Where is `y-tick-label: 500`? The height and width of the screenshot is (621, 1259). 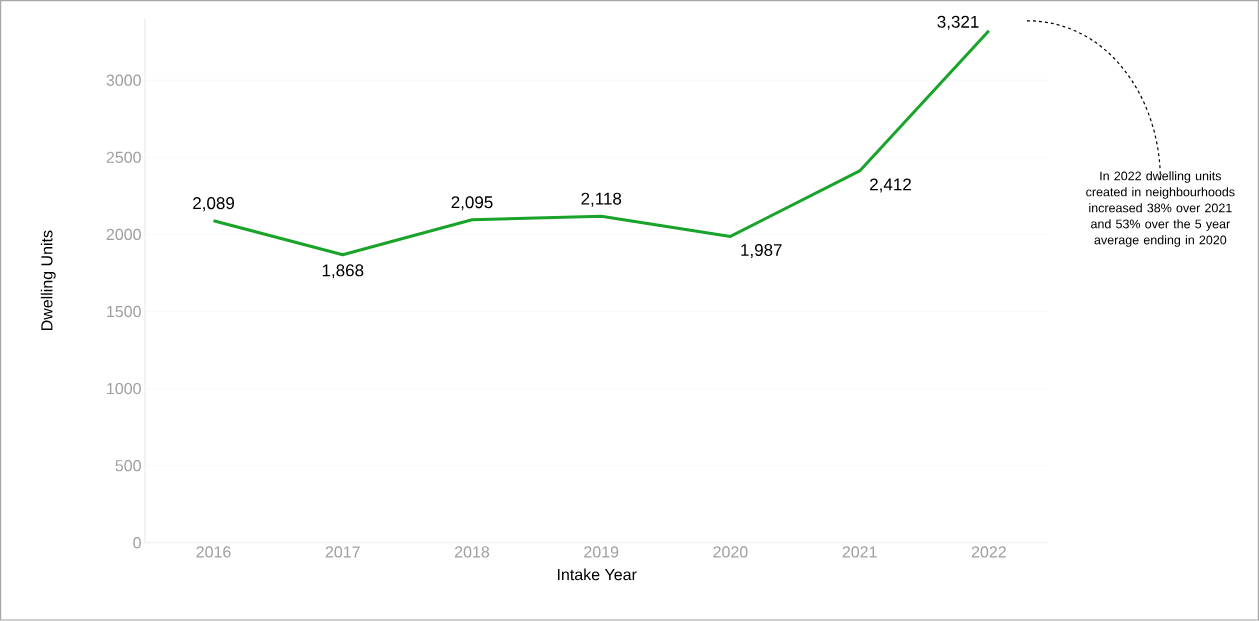
y-tick-label: 500 is located at coordinates (128, 466).